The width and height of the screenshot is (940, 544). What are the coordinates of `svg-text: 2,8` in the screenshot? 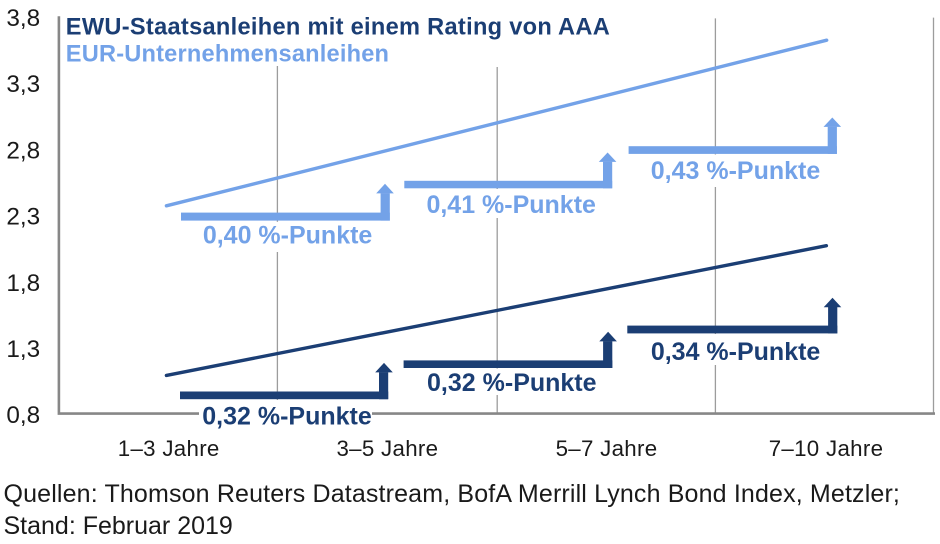 It's located at (23, 150).